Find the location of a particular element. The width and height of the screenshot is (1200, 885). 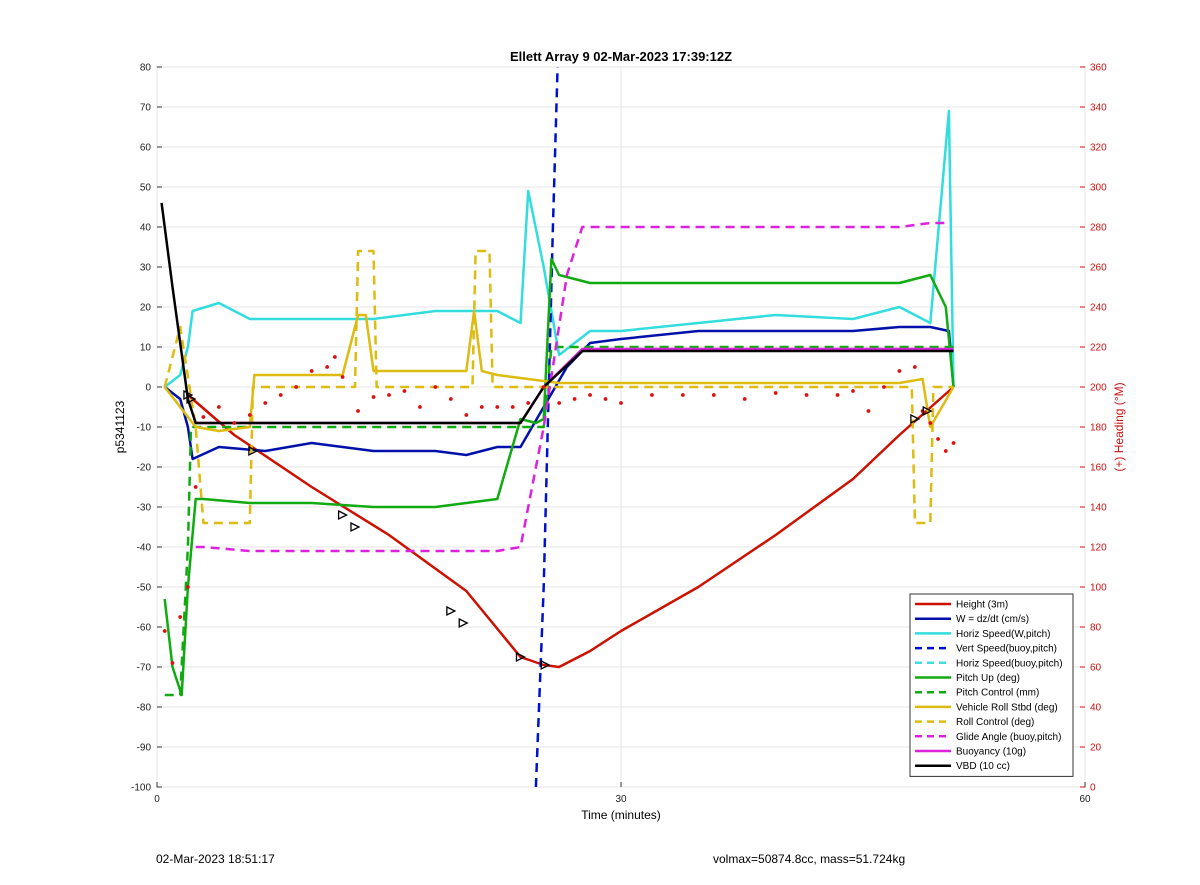

tick-label-right: 100 is located at coordinates (1098, 588).